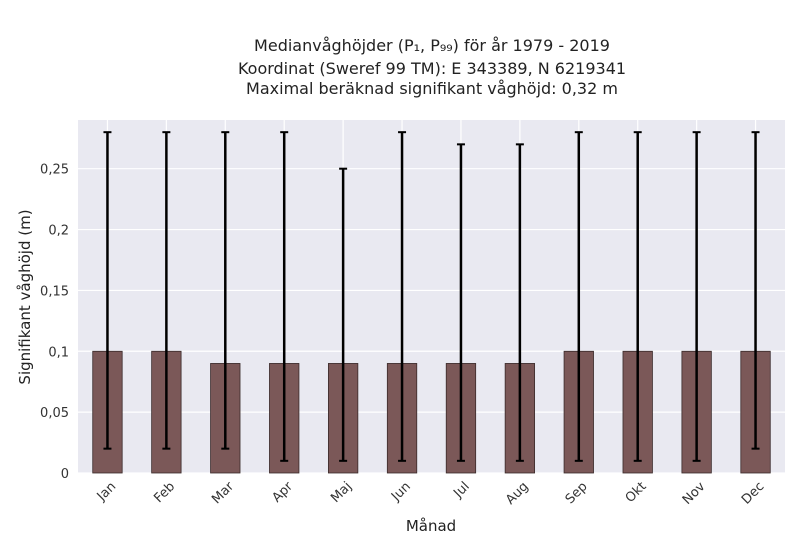 The image size is (800, 550). Describe the element at coordinates (25, 296) in the screenshot. I see `y-axis-label: Signifikant våghöjd (m)` at that location.